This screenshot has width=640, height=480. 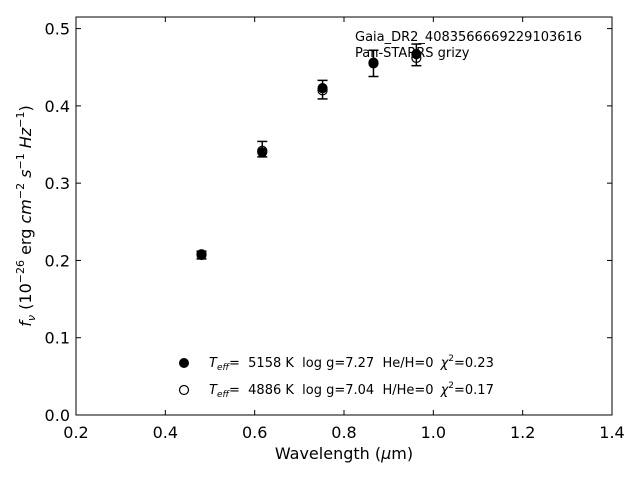 What do you see at coordinates (343, 432) in the screenshot?
I see `x-tick-label: 0.8` at bounding box center [343, 432].